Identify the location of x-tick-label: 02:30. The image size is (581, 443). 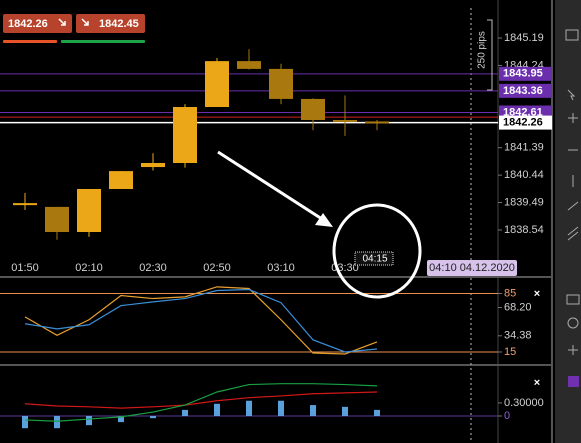
(153, 268).